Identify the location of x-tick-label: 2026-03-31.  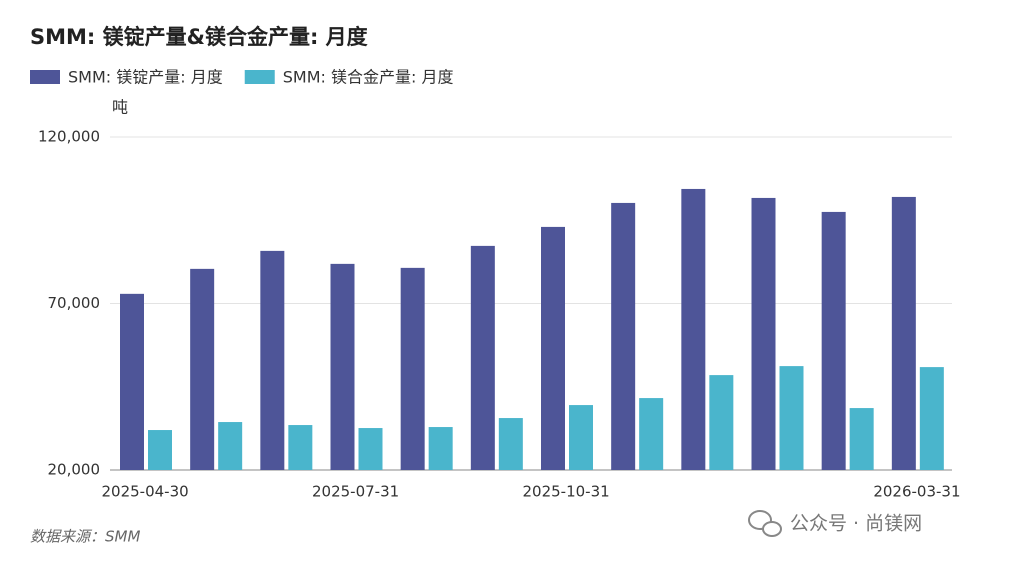
(916, 492).